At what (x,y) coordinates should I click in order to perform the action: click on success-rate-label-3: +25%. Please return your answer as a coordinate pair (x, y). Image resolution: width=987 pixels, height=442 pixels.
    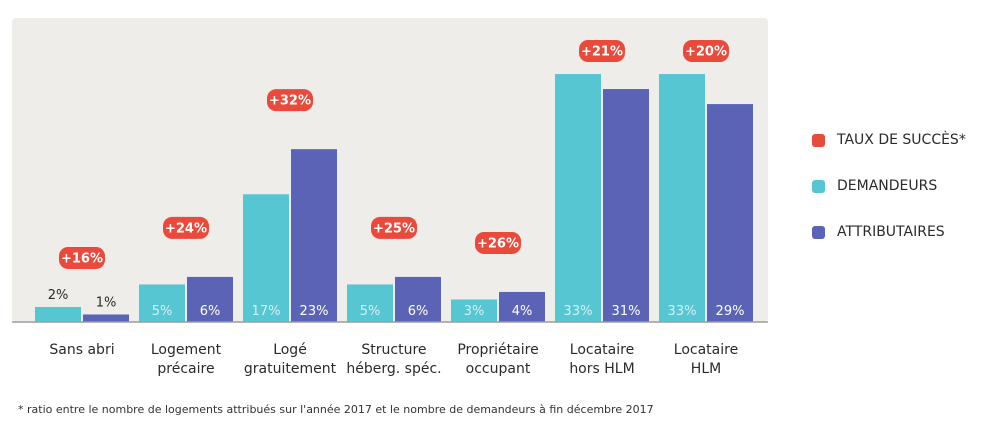
    Looking at the image, I should click on (394, 228).